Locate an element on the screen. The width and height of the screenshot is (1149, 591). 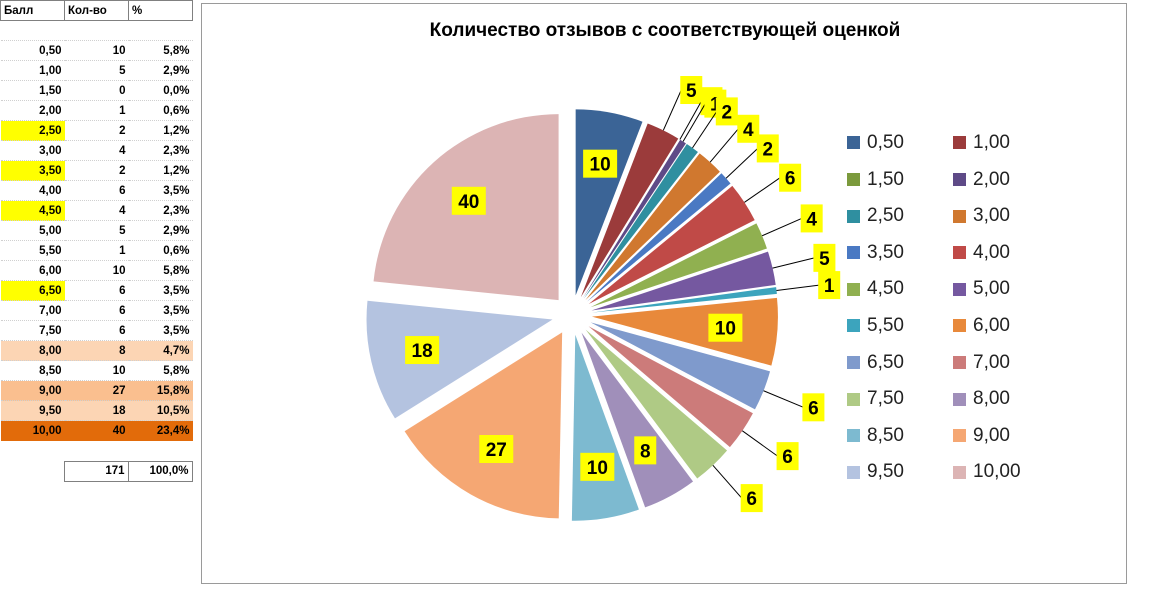
legend-item: 9,00 is located at coordinates (981, 436).